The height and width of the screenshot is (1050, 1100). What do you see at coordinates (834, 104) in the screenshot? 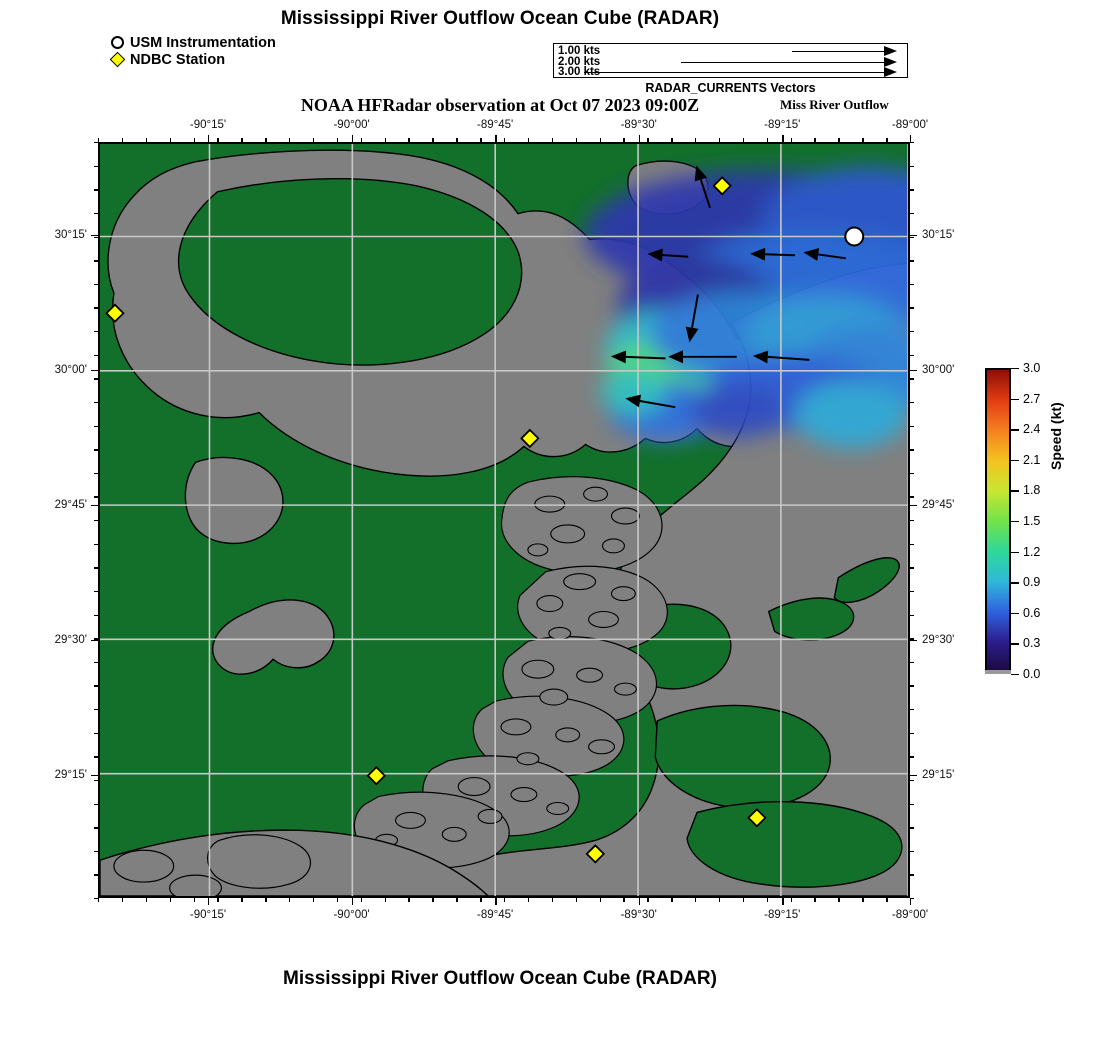
I see `region-label: Miss River Outflow` at bounding box center [834, 104].